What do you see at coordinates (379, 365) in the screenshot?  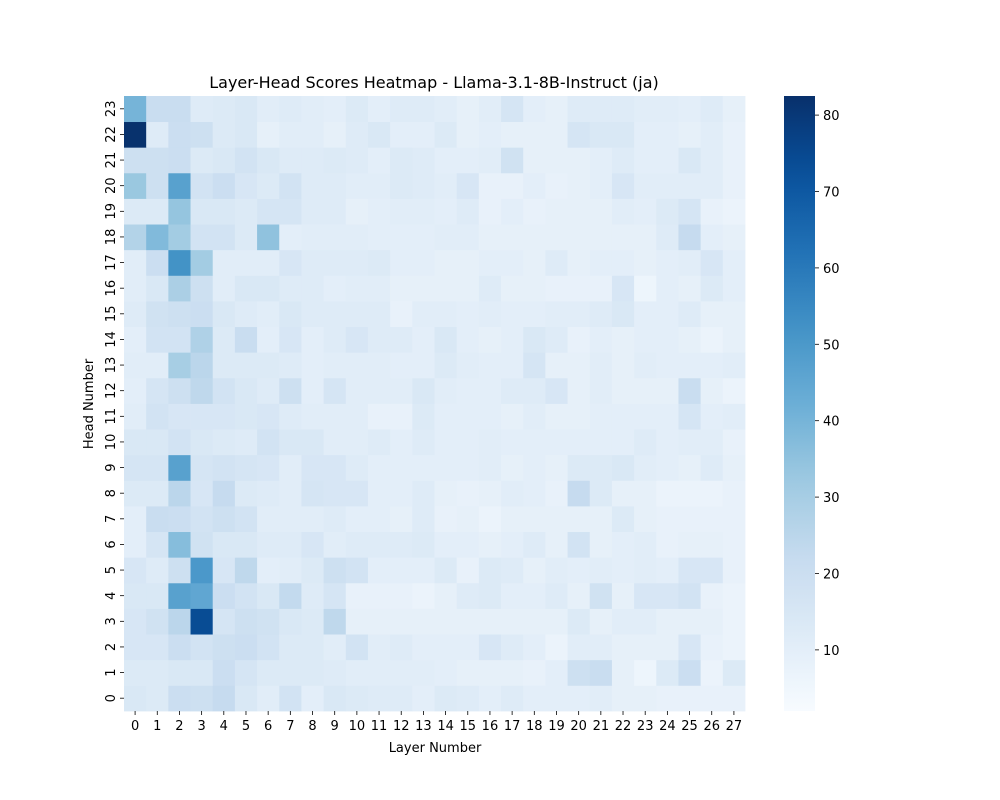 I see `heatmap-cell-h13-l11` at bounding box center [379, 365].